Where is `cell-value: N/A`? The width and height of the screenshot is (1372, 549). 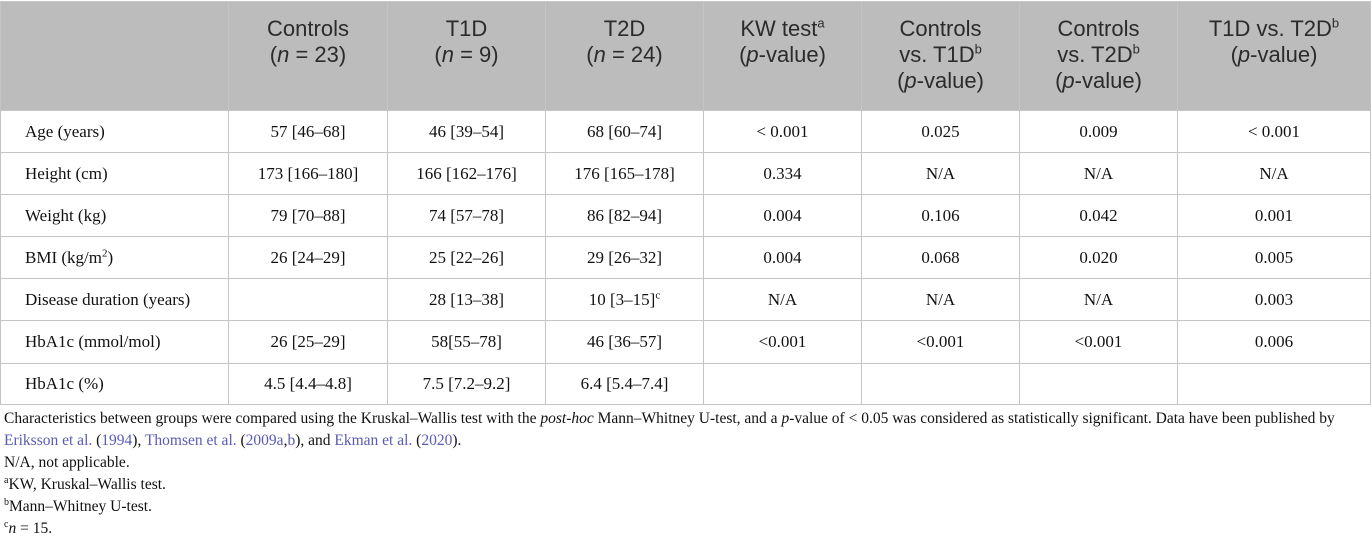
cell-value: N/A is located at coordinates (940, 299).